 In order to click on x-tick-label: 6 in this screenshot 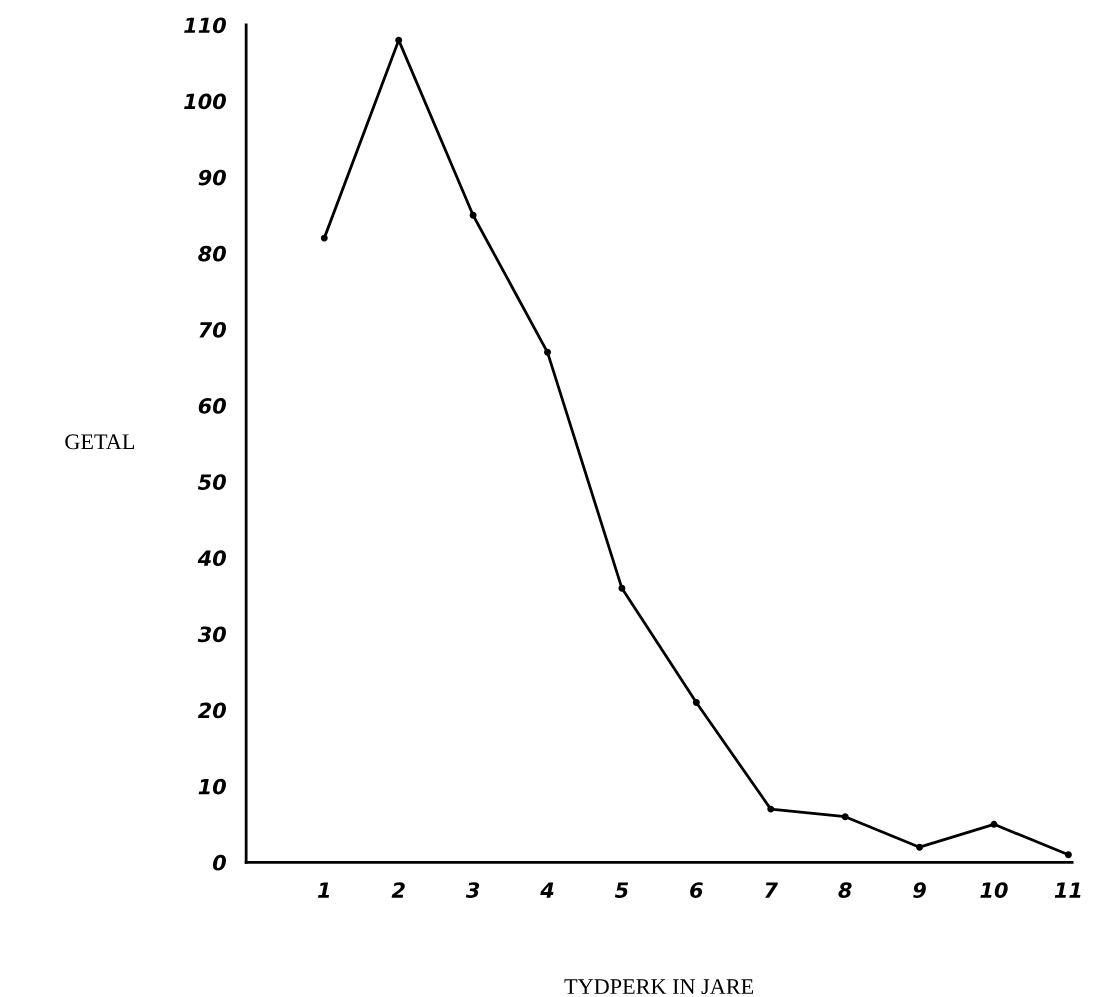, I will do `click(696, 890)`.